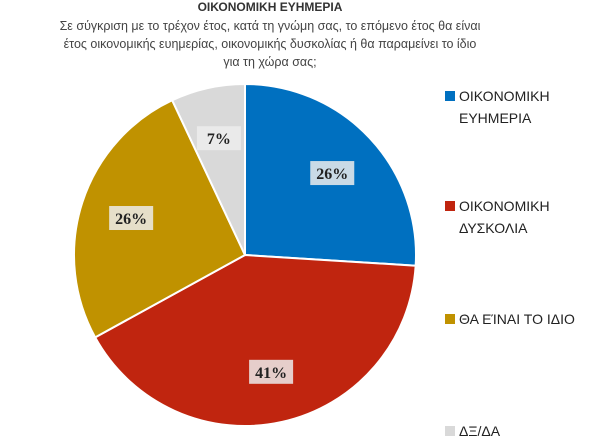 The width and height of the screenshot is (589, 439). What do you see at coordinates (270, 7) in the screenshot?
I see `chart-title: ΟΙΚΟΝΟΜΙΚΗ ΕΥΗΜΕΡΙΑ` at bounding box center [270, 7].